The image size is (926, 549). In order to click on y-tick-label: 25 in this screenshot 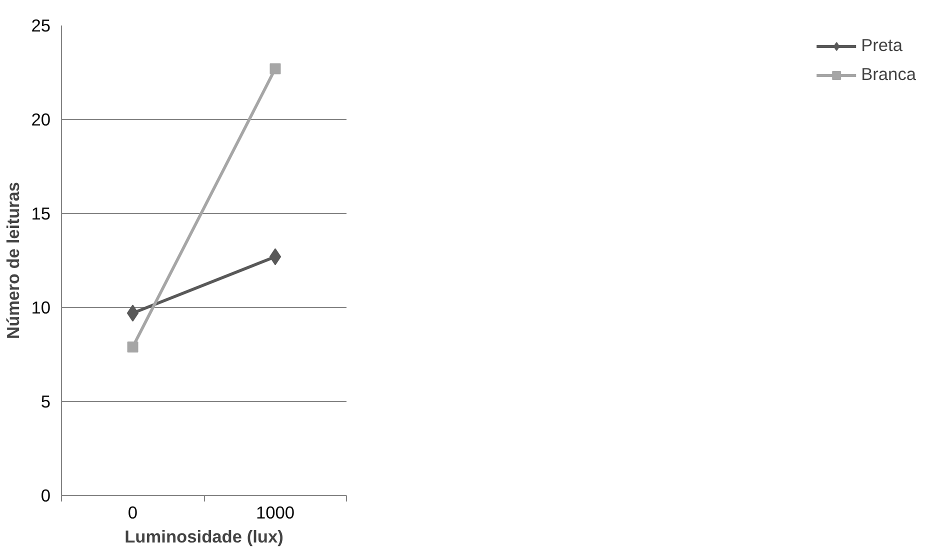, I will do `click(41, 26)`.